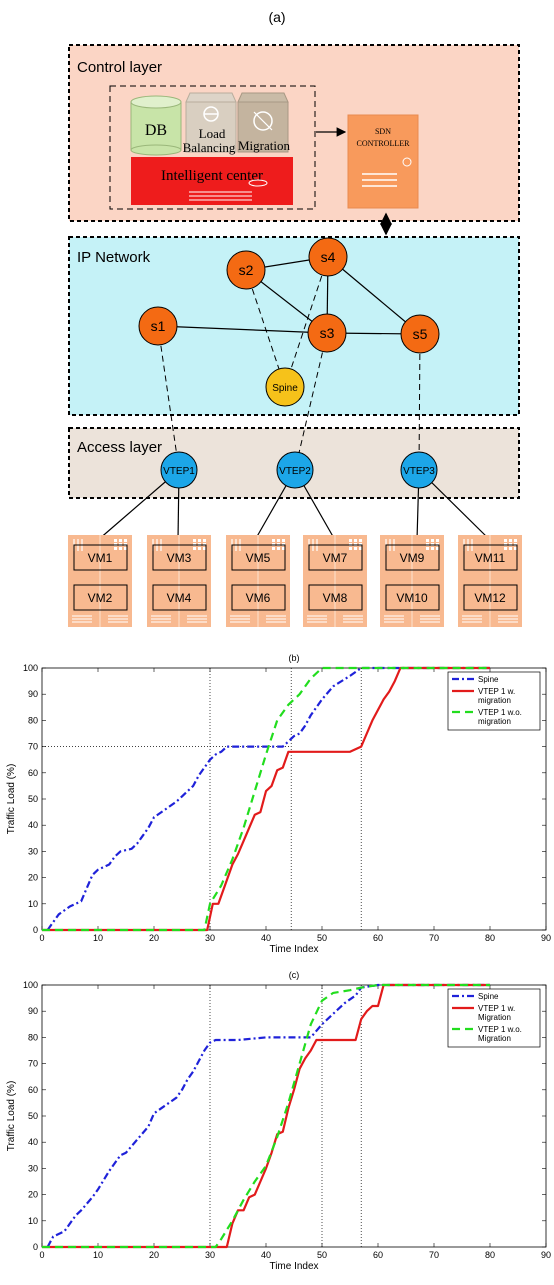  Describe the element at coordinates (488, 996) in the screenshot. I see `chart-c-legend-text-0-0: Spine` at that location.